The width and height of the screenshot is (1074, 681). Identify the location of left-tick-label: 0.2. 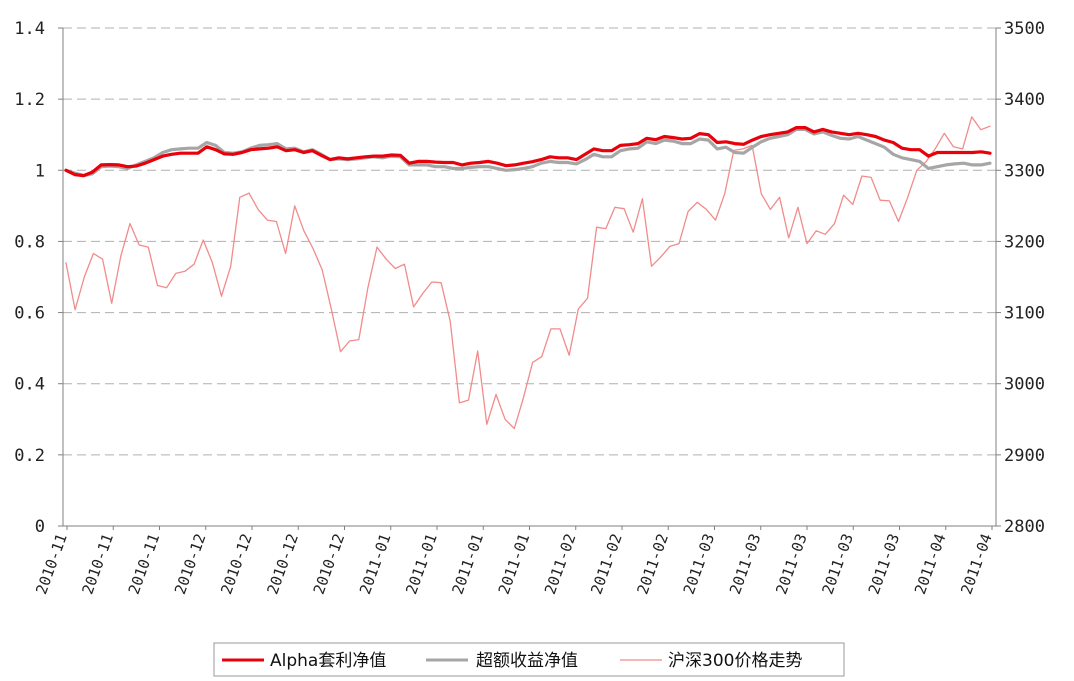
(29, 456).